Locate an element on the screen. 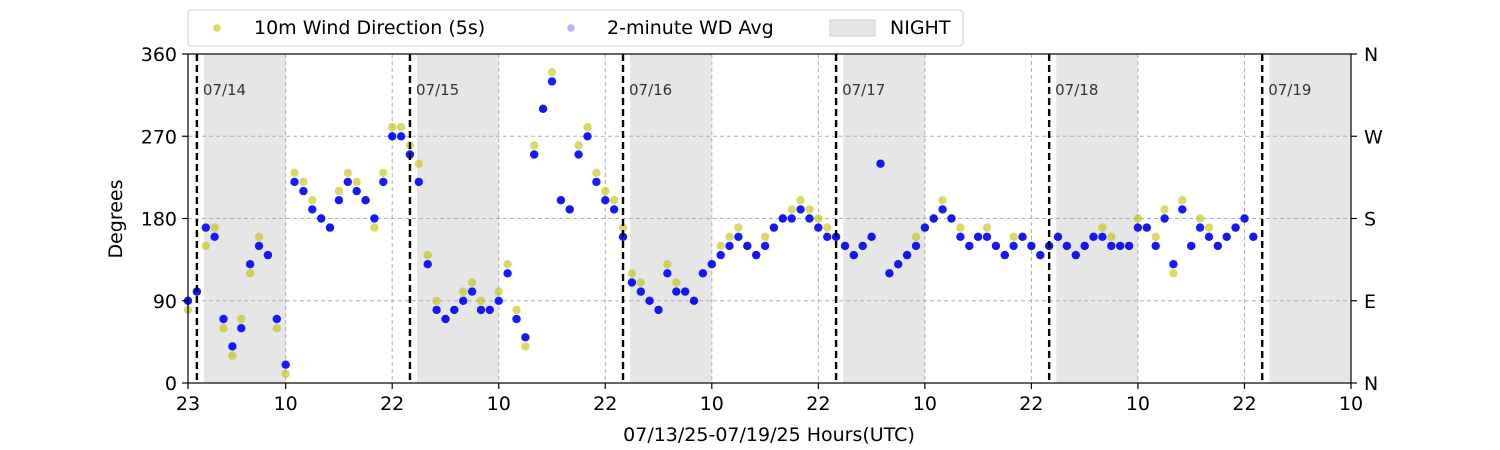 This screenshot has width=1500, height=450. day-marker-label: 07/18 is located at coordinates (1076, 90).